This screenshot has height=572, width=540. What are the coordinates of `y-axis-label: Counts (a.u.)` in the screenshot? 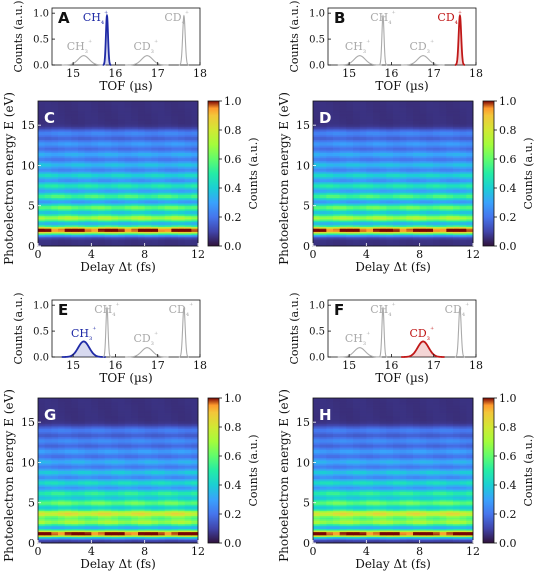 It's located at (294, 37).